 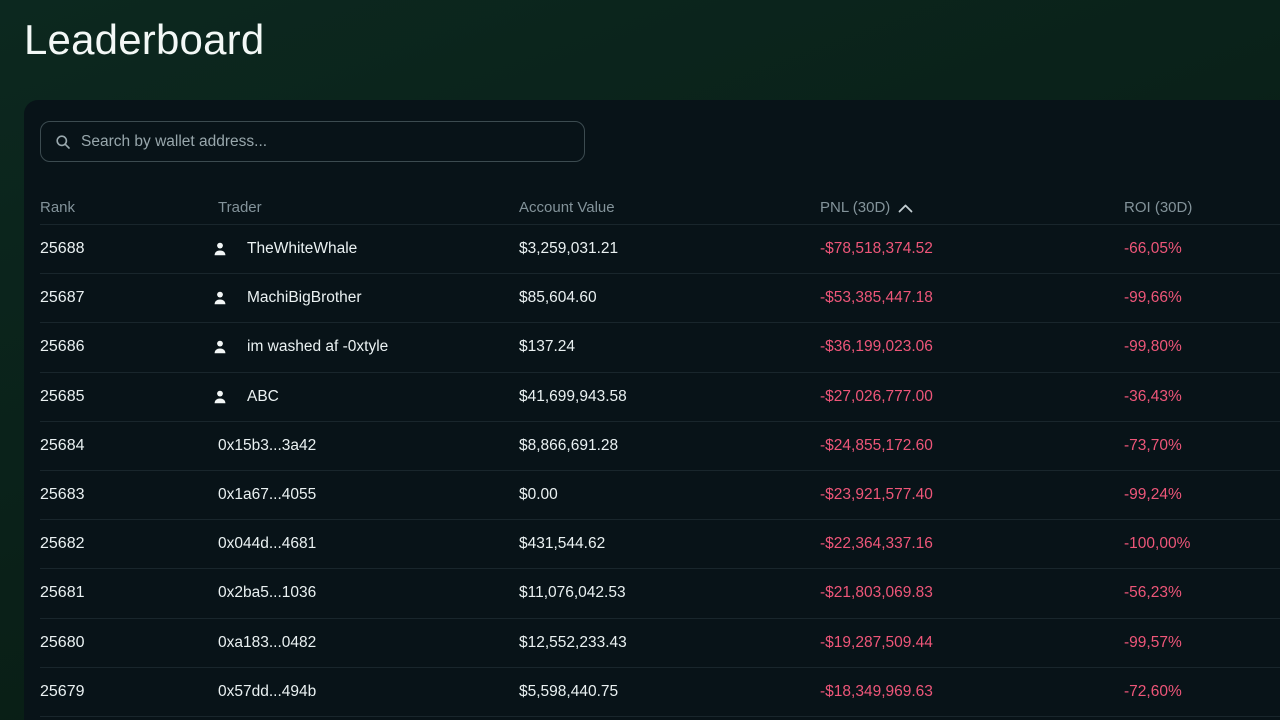 What do you see at coordinates (876, 396) in the screenshot?
I see `pnl-cell: -$27,026,777.00` at bounding box center [876, 396].